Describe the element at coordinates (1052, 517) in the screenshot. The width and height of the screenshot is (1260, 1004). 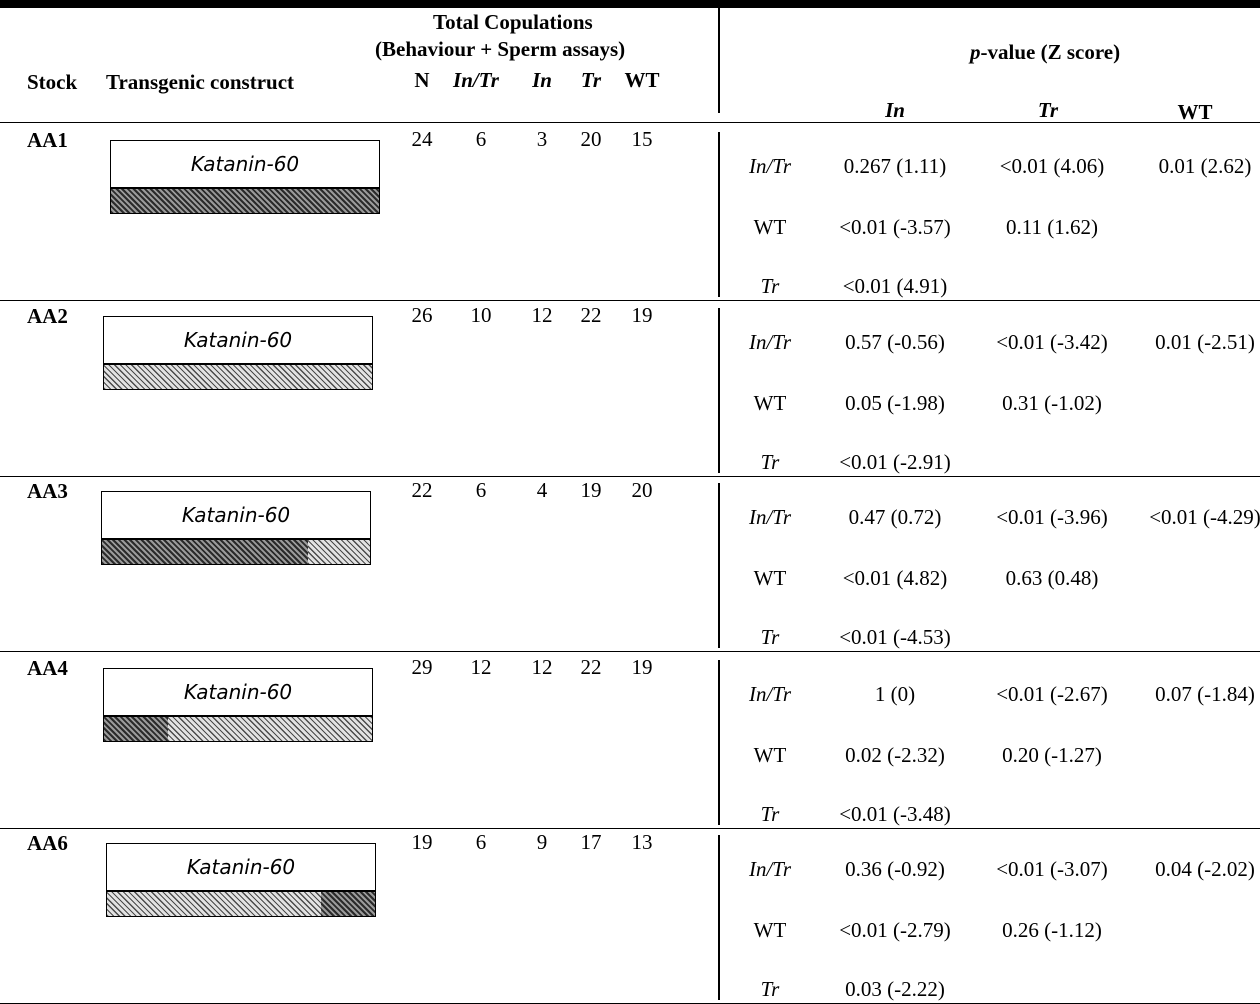
I see `pvalue-cell-tr: <0.01 (-3.96)` at that location.